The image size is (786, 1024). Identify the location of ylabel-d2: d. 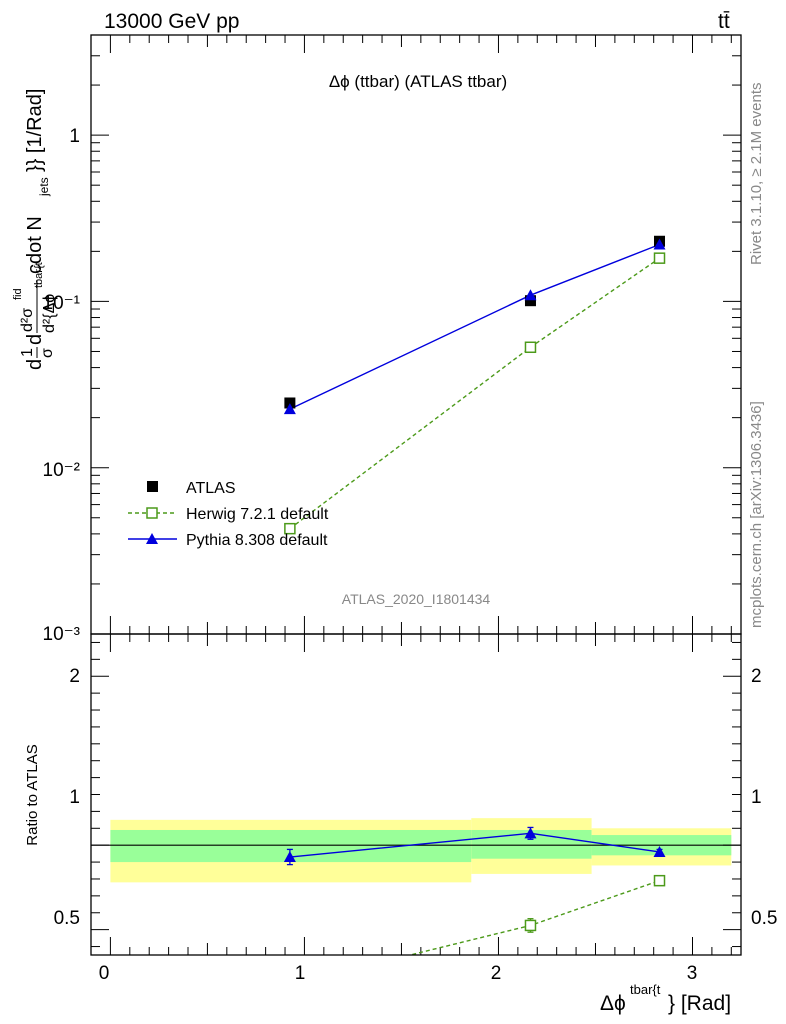
(35, 339).